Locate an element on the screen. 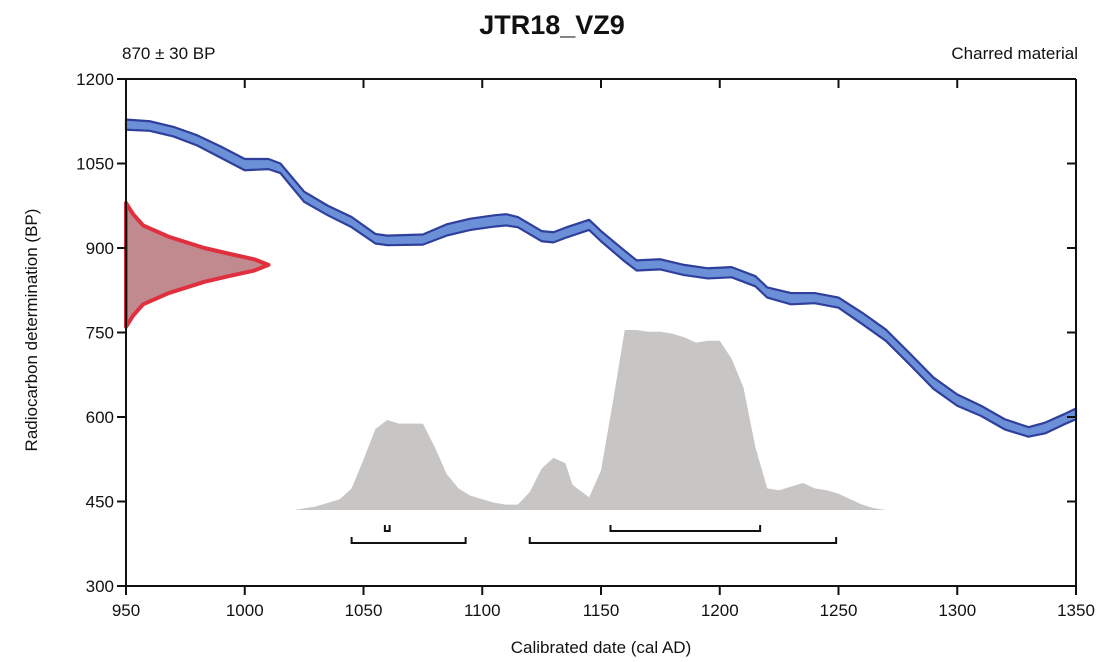  x-tick-label: 1350 is located at coordinates (1076, 610).